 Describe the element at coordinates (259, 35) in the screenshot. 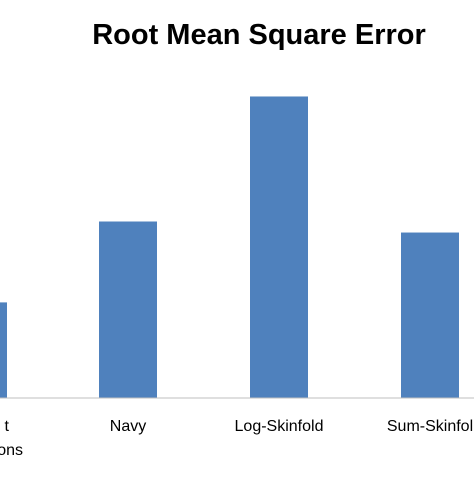

I see `chart-title: Root Mean Square Error` at that location.